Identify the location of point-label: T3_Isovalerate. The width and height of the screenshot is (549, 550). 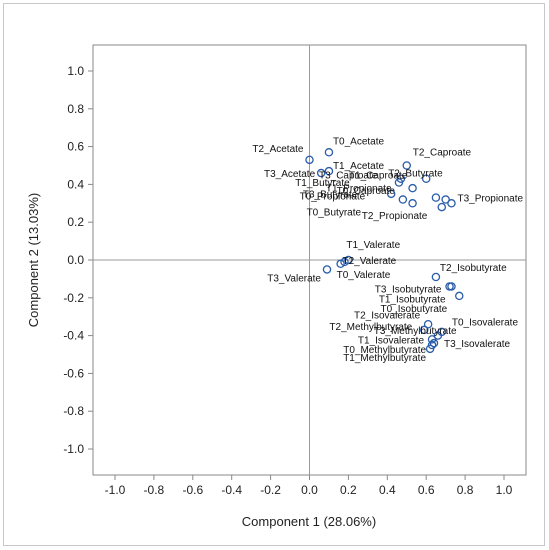
(477, 344).